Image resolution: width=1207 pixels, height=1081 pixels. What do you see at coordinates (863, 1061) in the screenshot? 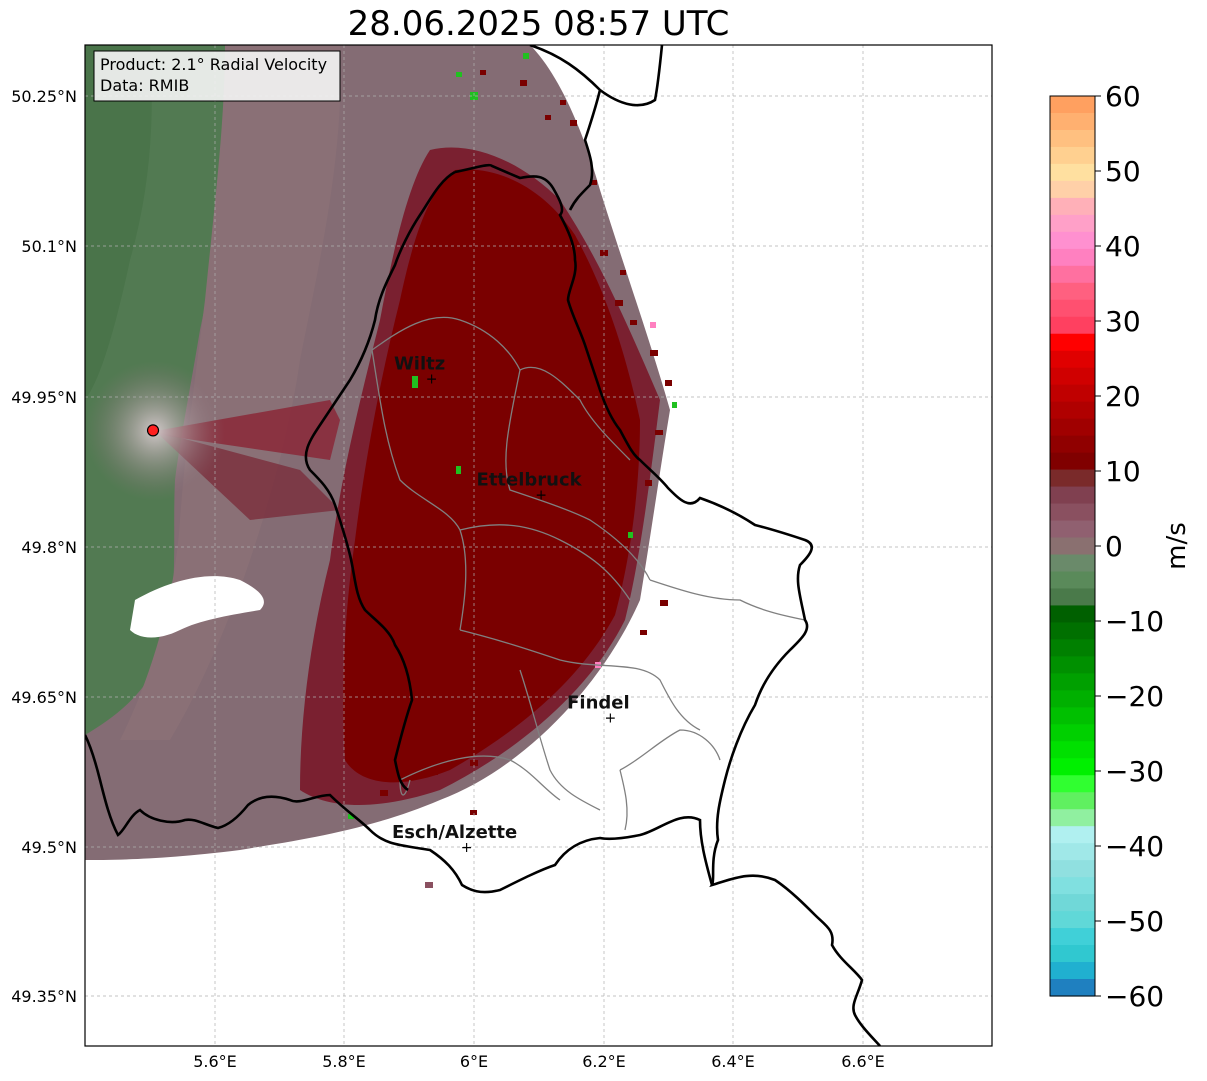
I see `lon-tick-label: 6.6°E` at bounding box center [863, 1061].